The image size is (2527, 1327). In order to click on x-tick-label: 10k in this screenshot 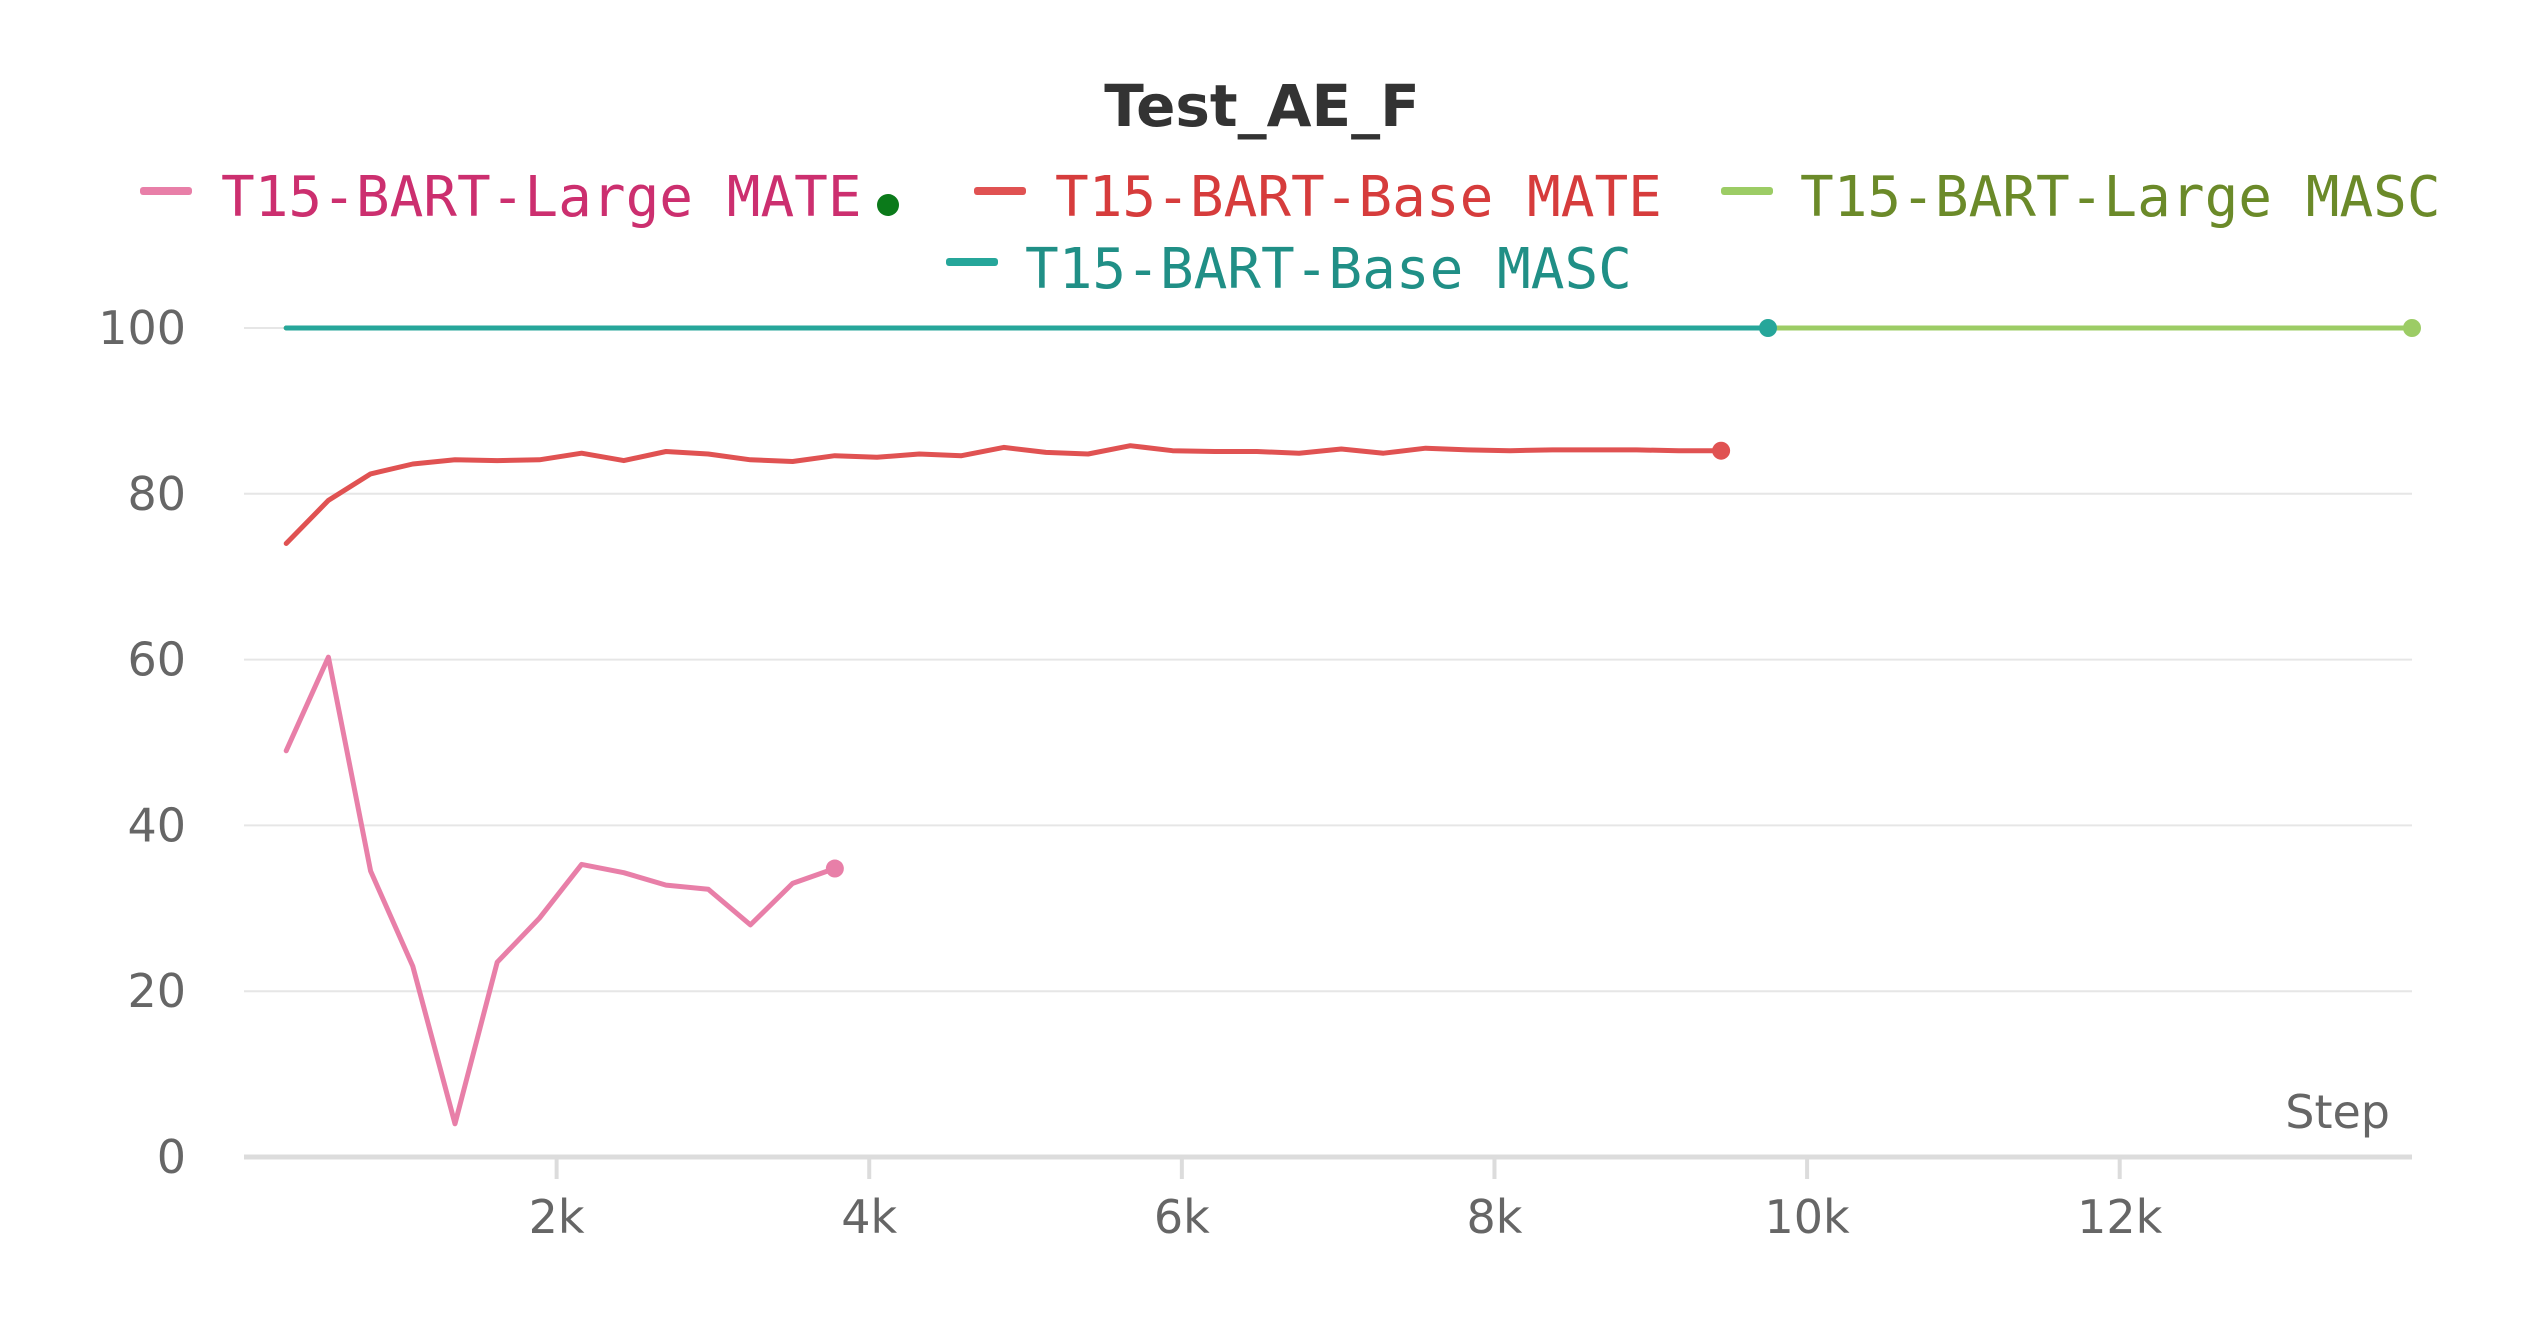, I will do `click(1807, 1217)`.